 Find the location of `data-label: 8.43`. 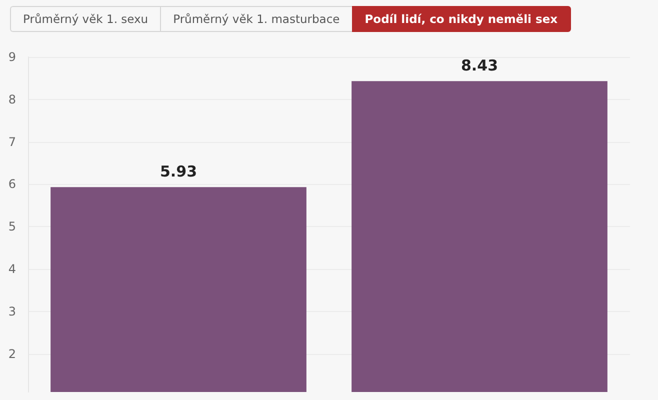

data-label: 8.43 is located at coordinates (479, 65).